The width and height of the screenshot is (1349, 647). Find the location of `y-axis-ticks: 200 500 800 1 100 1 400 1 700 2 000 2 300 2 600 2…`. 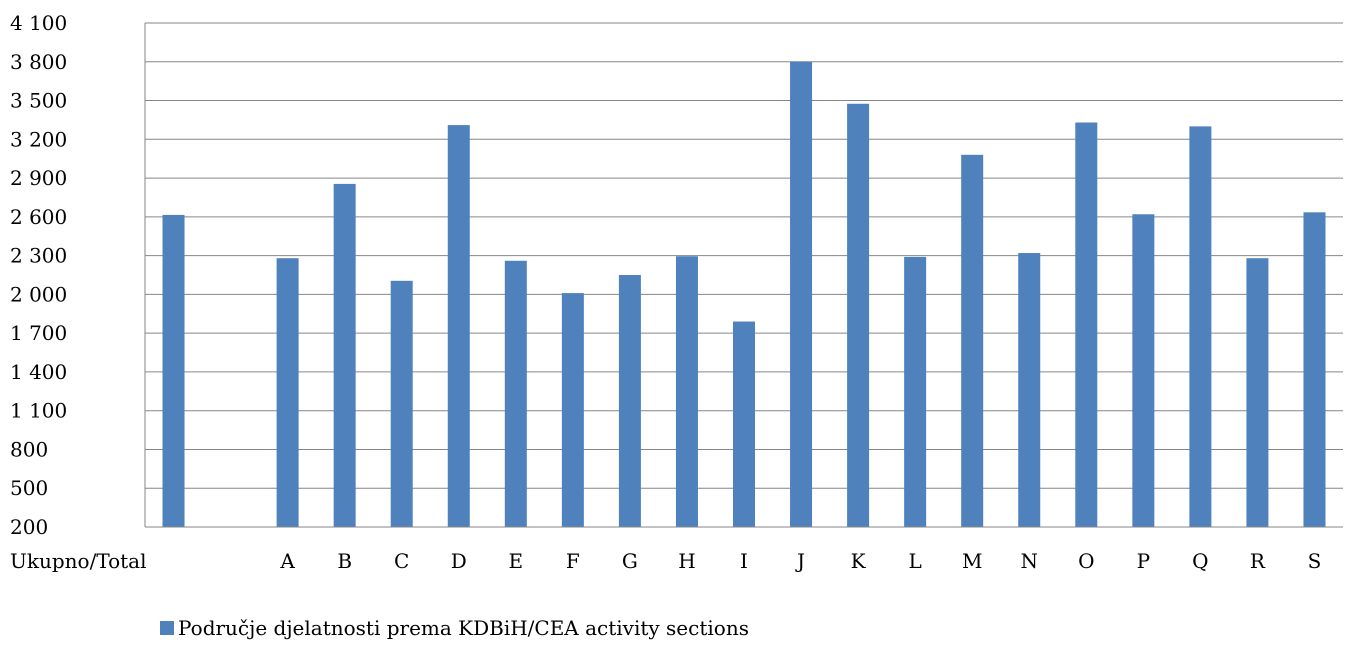

y-axis-ticks: 200 500 800 1 100 1 400 1 700 2 000 2 300 2 600 2… is located at coordinates (38, 275).